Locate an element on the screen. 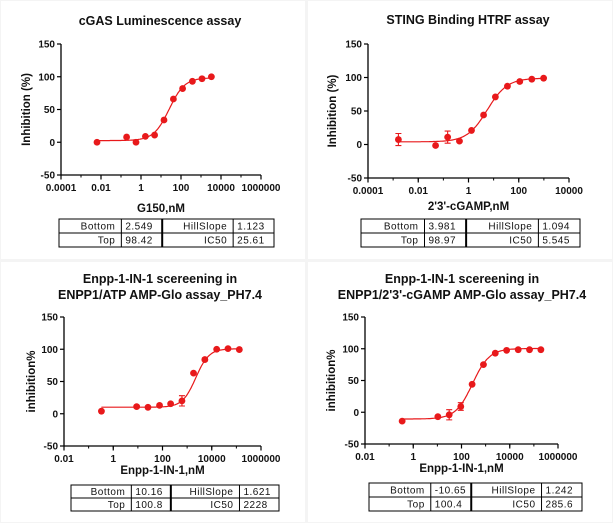  table-cell: 98.97 is located at coordinates (443, 241).